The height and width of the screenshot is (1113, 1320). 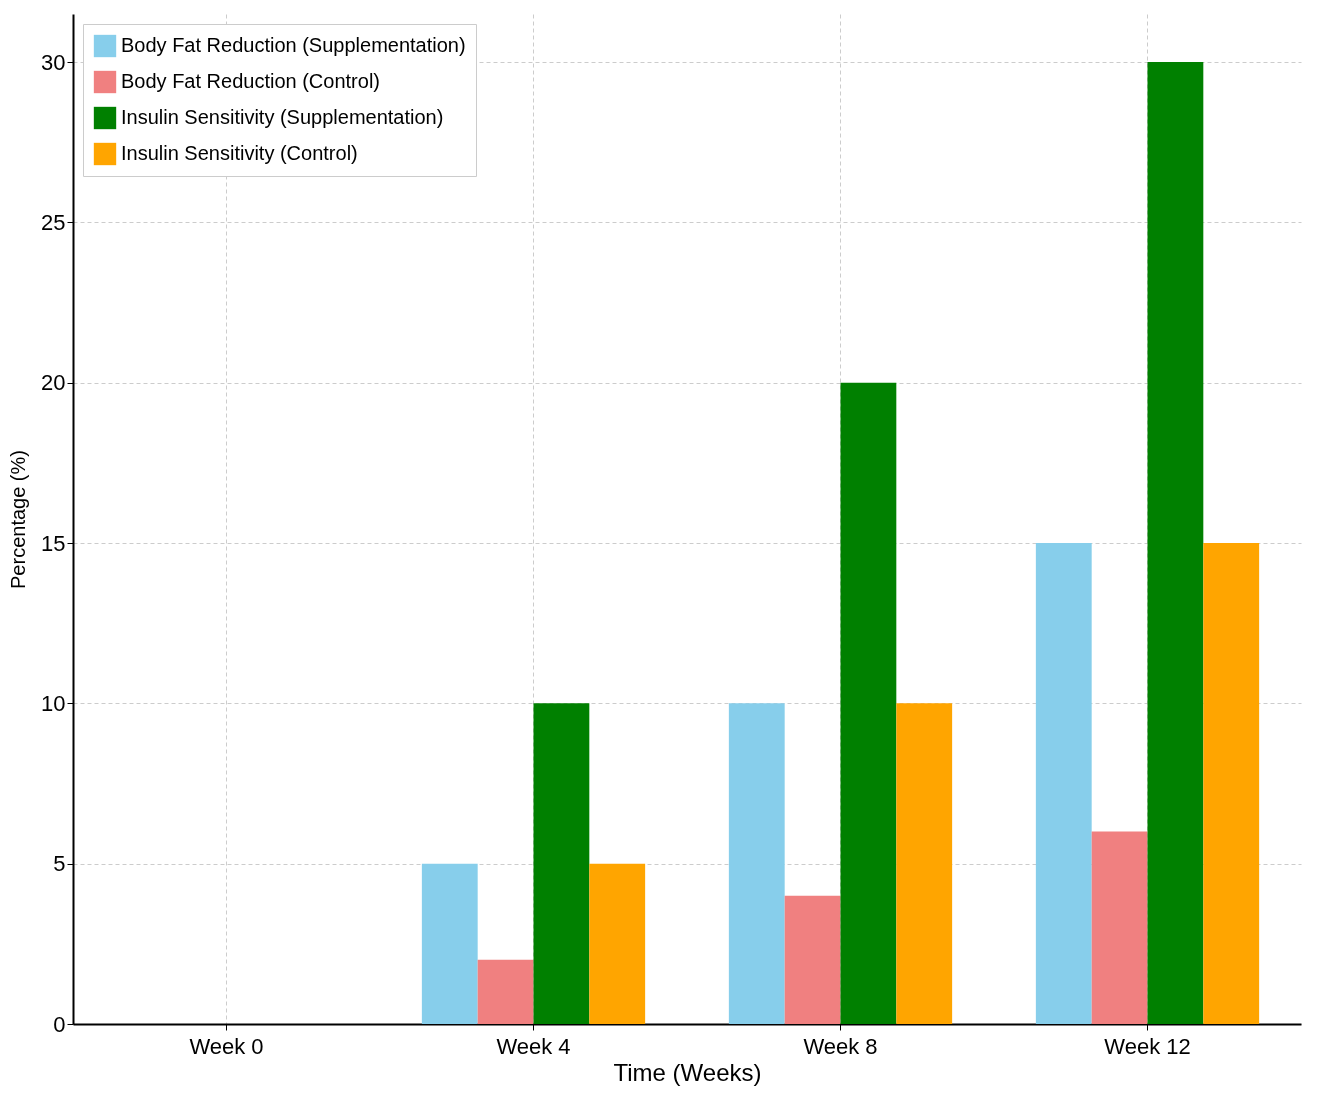 I want to click on y-tick-label: 5, so click(x=59, y=864).